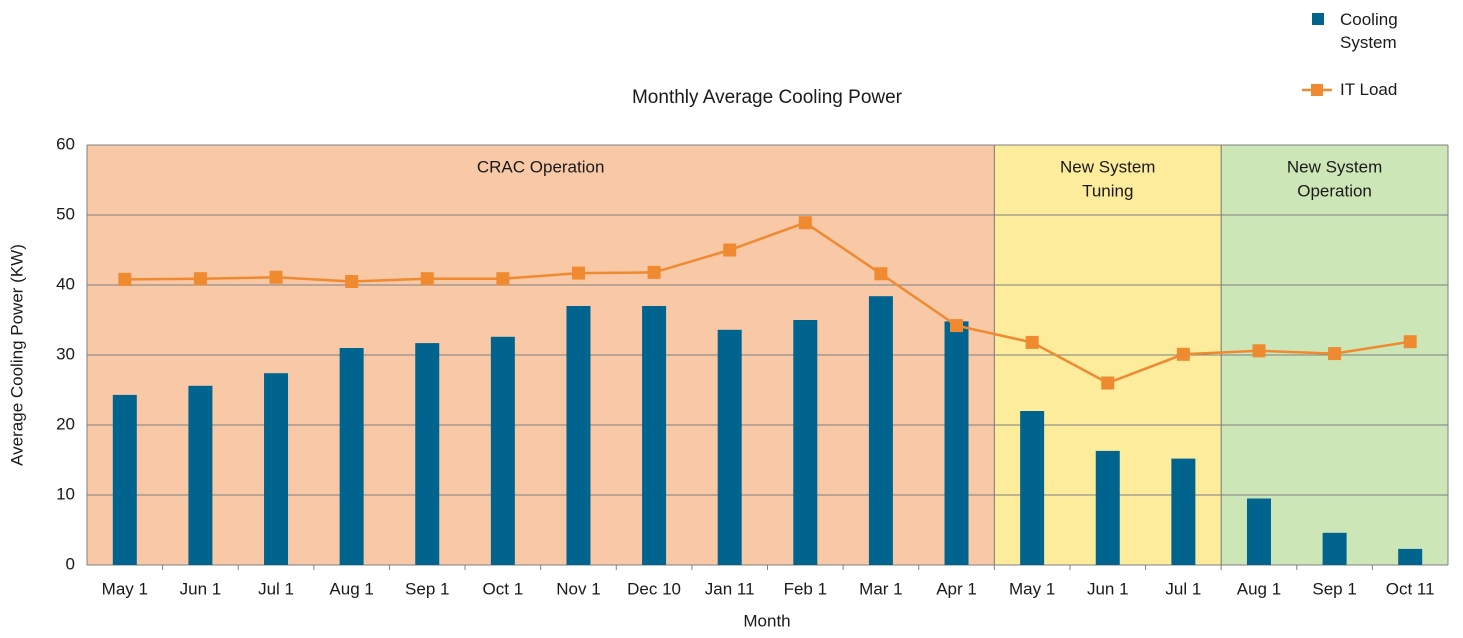  What do you see at coordinates (654, 588) in the screenshot?
I see `x-tick-label: Dec 10` at bounding box center [654, 588].